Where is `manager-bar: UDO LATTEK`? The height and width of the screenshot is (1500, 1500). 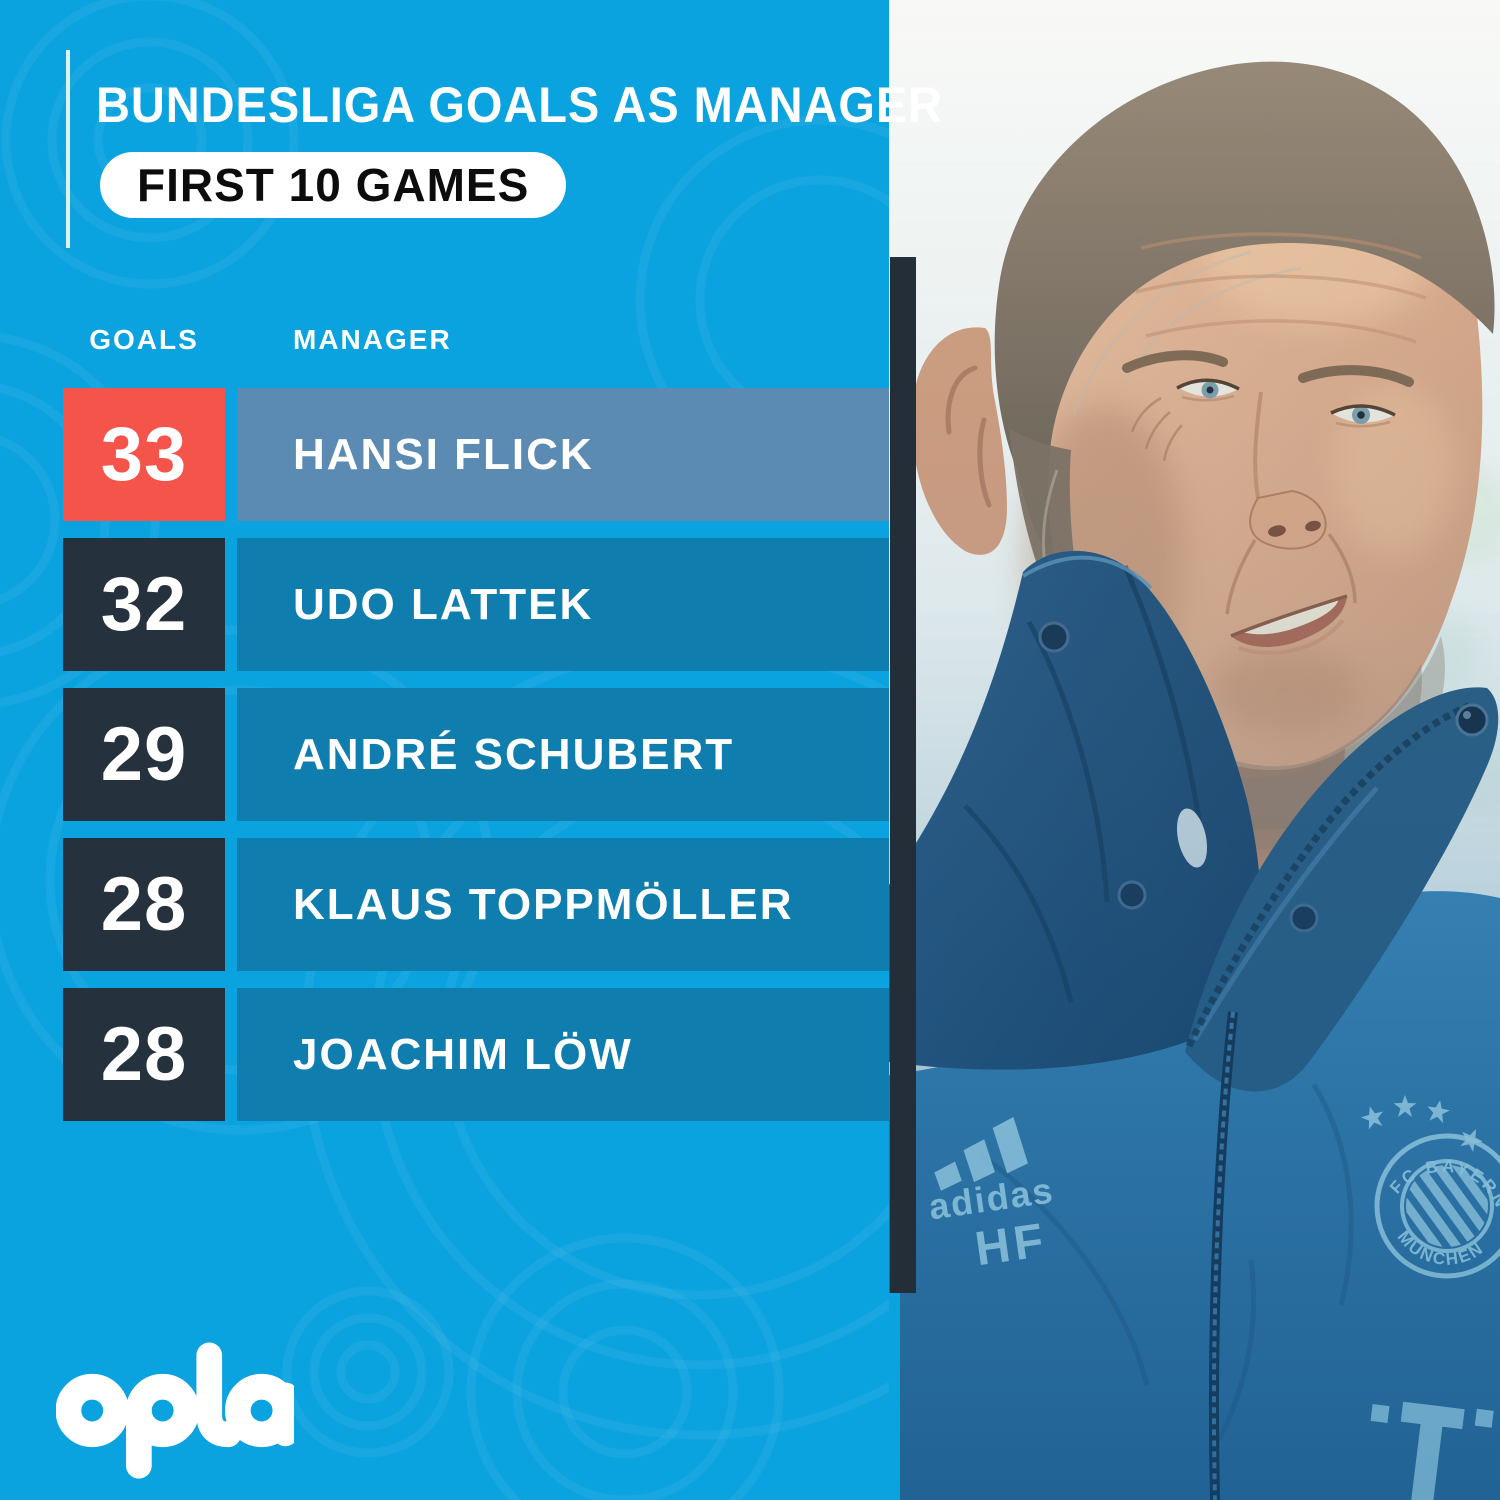 manager-bar: UDO LATTEK is located at coordinates (563, 604).